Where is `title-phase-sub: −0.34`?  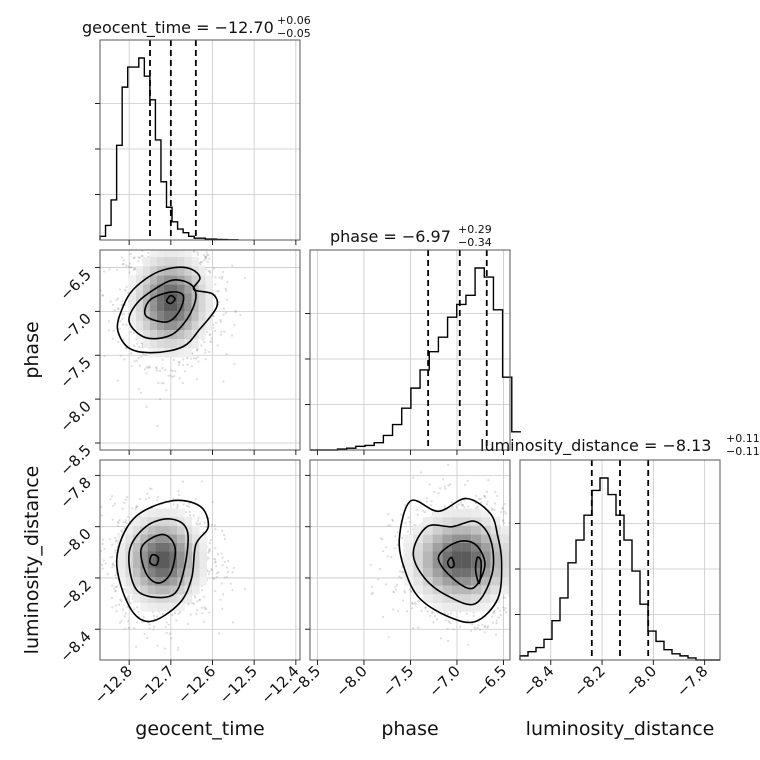 title-phase-sub: −0.34 is located at coordinates (475, 242).